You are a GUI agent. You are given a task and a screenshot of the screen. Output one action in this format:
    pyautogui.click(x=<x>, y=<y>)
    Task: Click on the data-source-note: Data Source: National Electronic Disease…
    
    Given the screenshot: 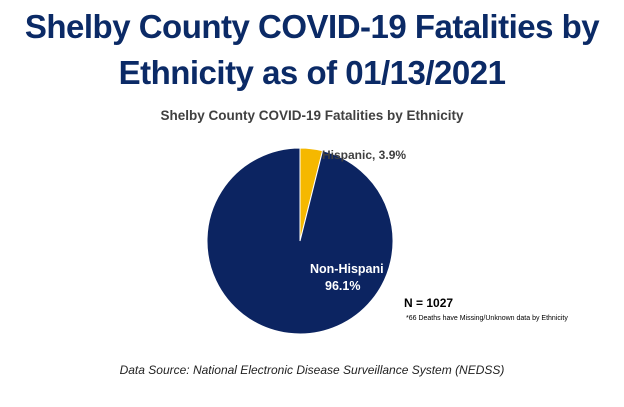 What is the action you would take?
    pyautogui.click(x=312, y=370)
    